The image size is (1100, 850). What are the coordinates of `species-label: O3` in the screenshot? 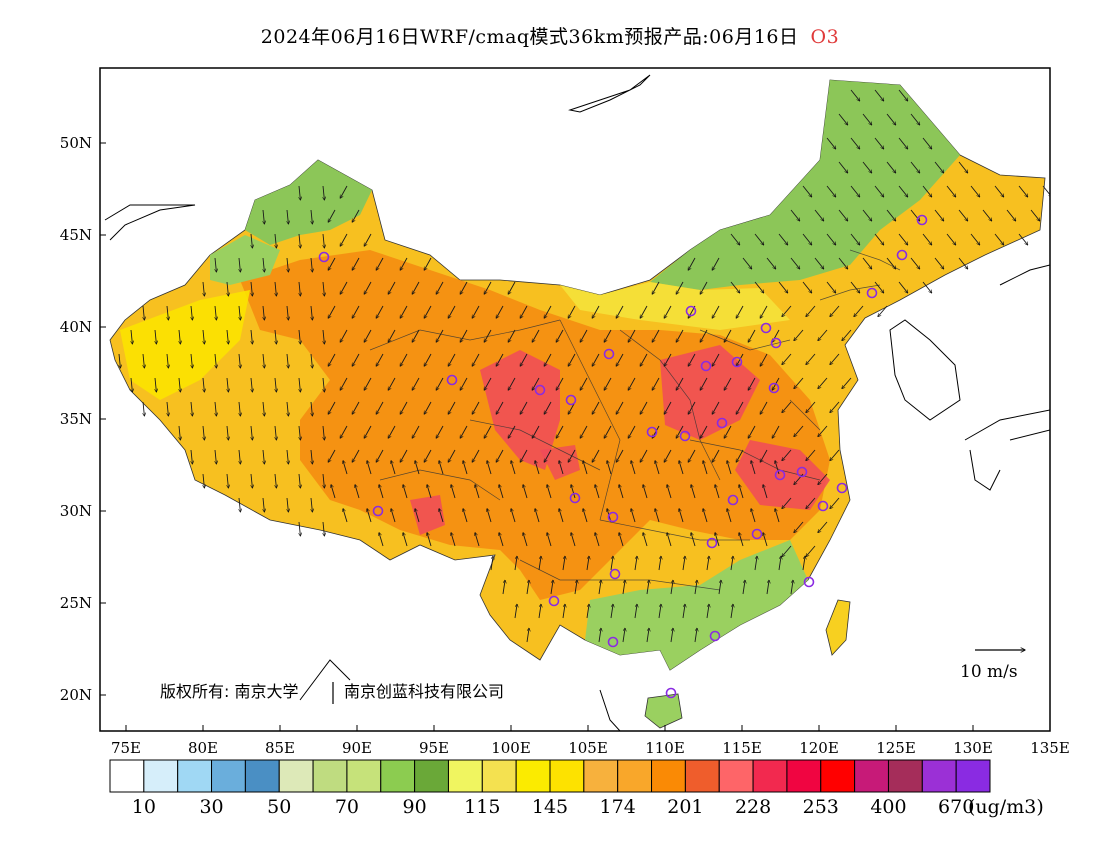 It's located at (825, 37).